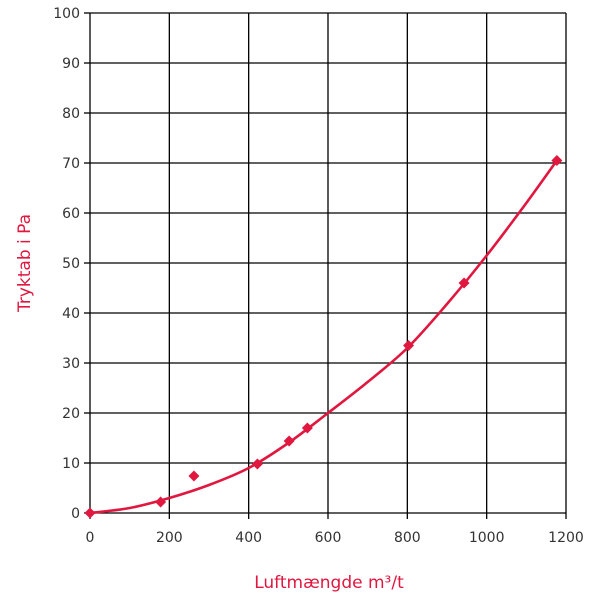  What do you see at coordinates (71, 64) in the screenshot?
I see `y-tick-label-9: 90` at bounding box center [71, 64].